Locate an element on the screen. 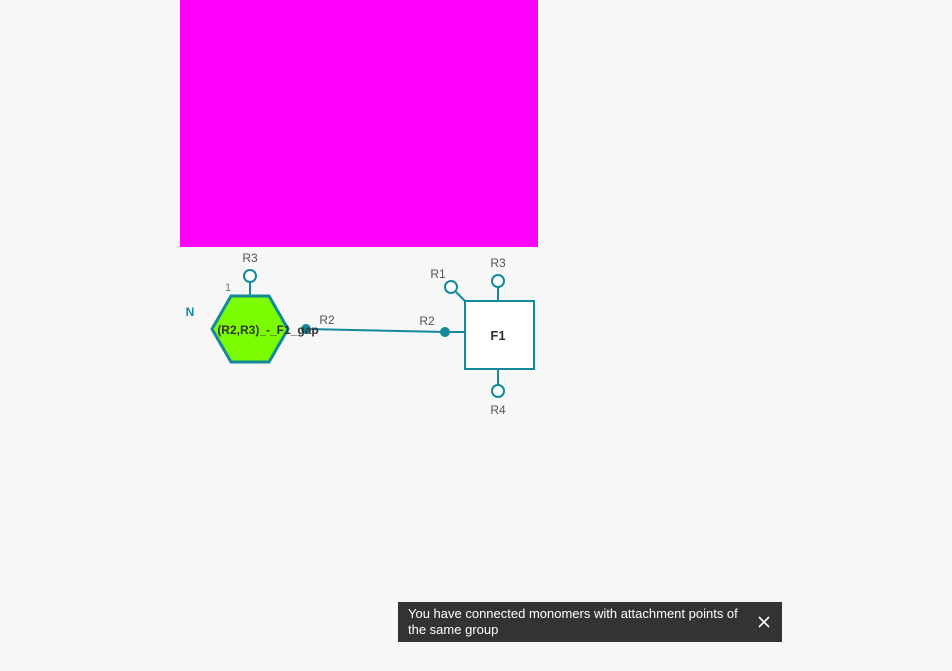  sq-r1-attachment-point is located at coordinates (451, 287).